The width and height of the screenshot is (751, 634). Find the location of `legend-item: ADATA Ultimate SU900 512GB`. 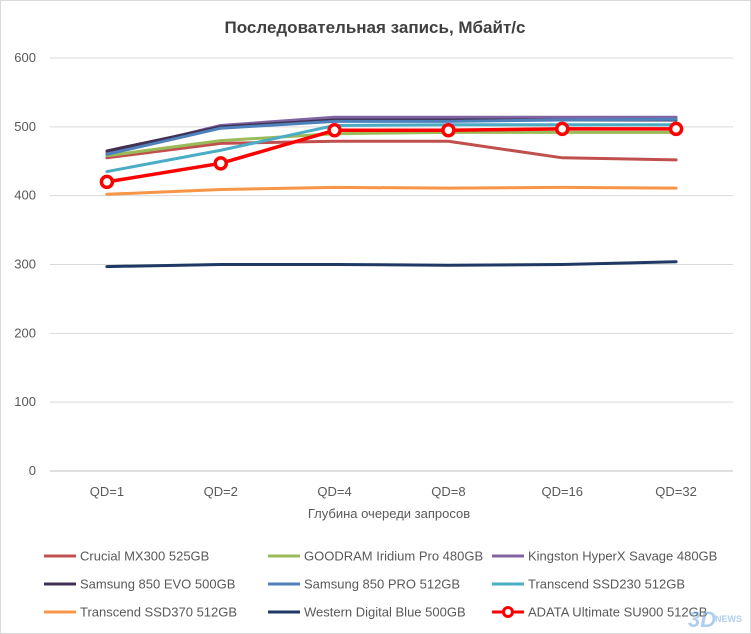

legend-item: ADATA Ultimate SU900 512GB is located at coordinates (599, 612).